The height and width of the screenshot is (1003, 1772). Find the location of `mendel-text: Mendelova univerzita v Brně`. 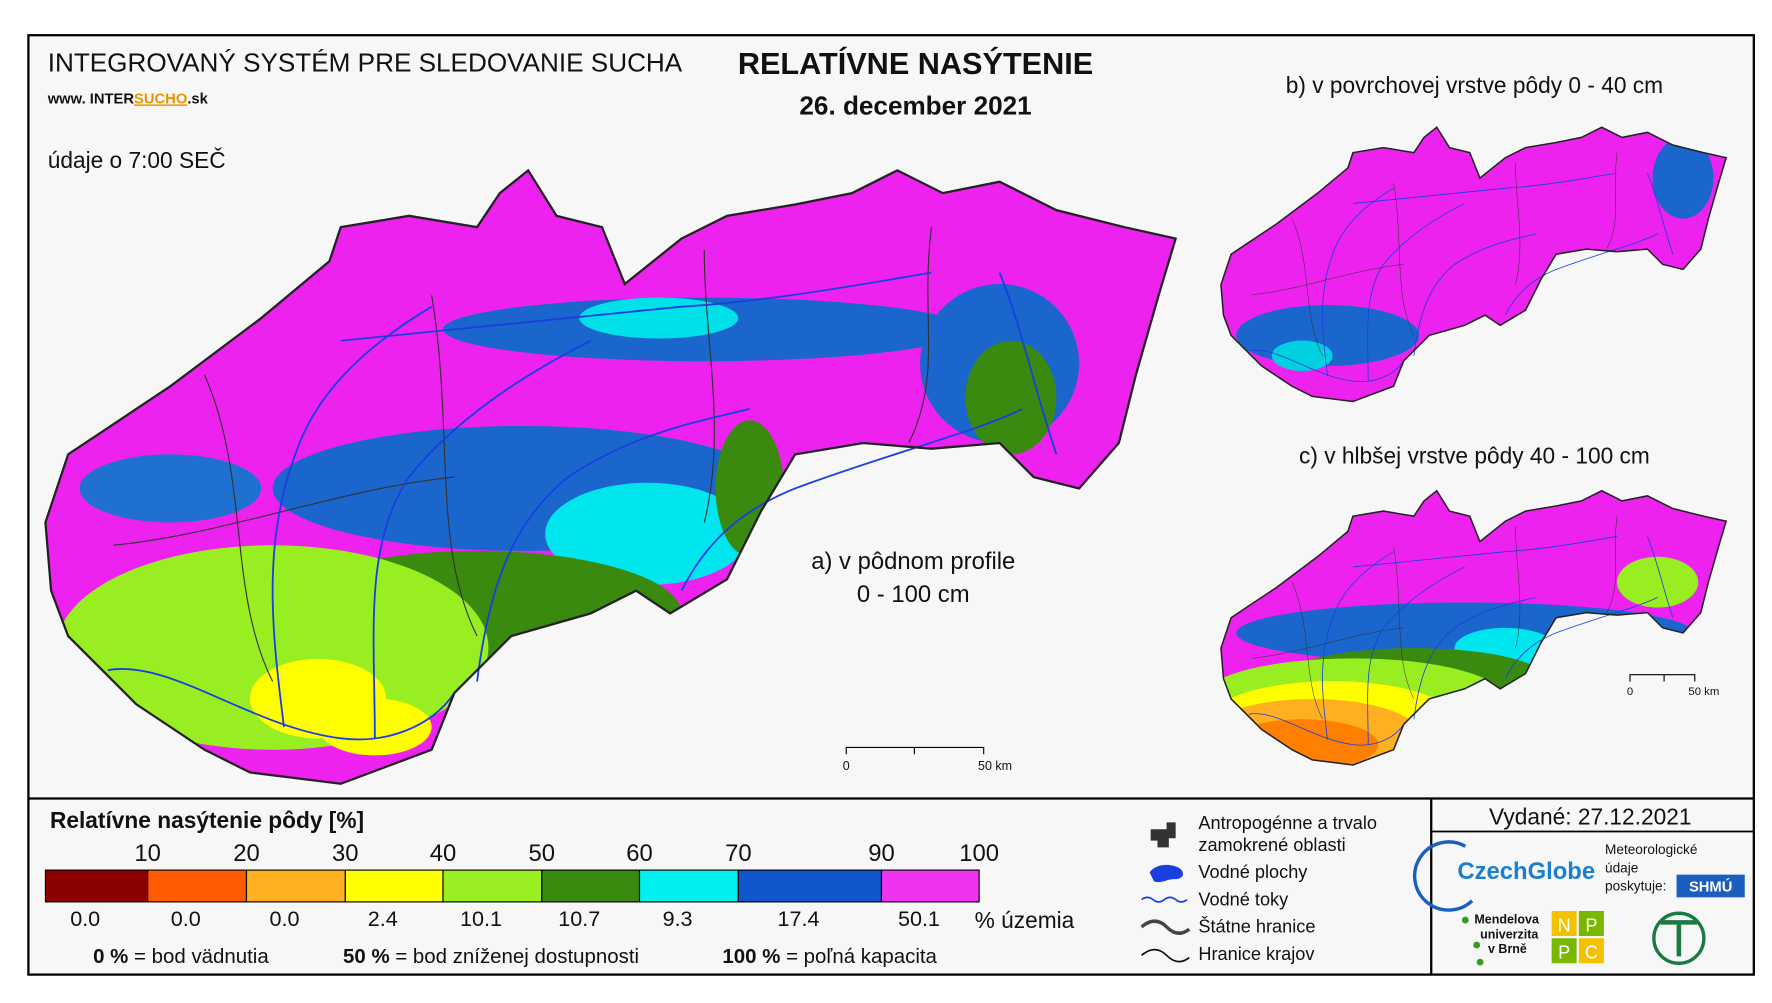

mendel-text: Mendelova univerzita v Brně is located at coordinates (1507, 934).